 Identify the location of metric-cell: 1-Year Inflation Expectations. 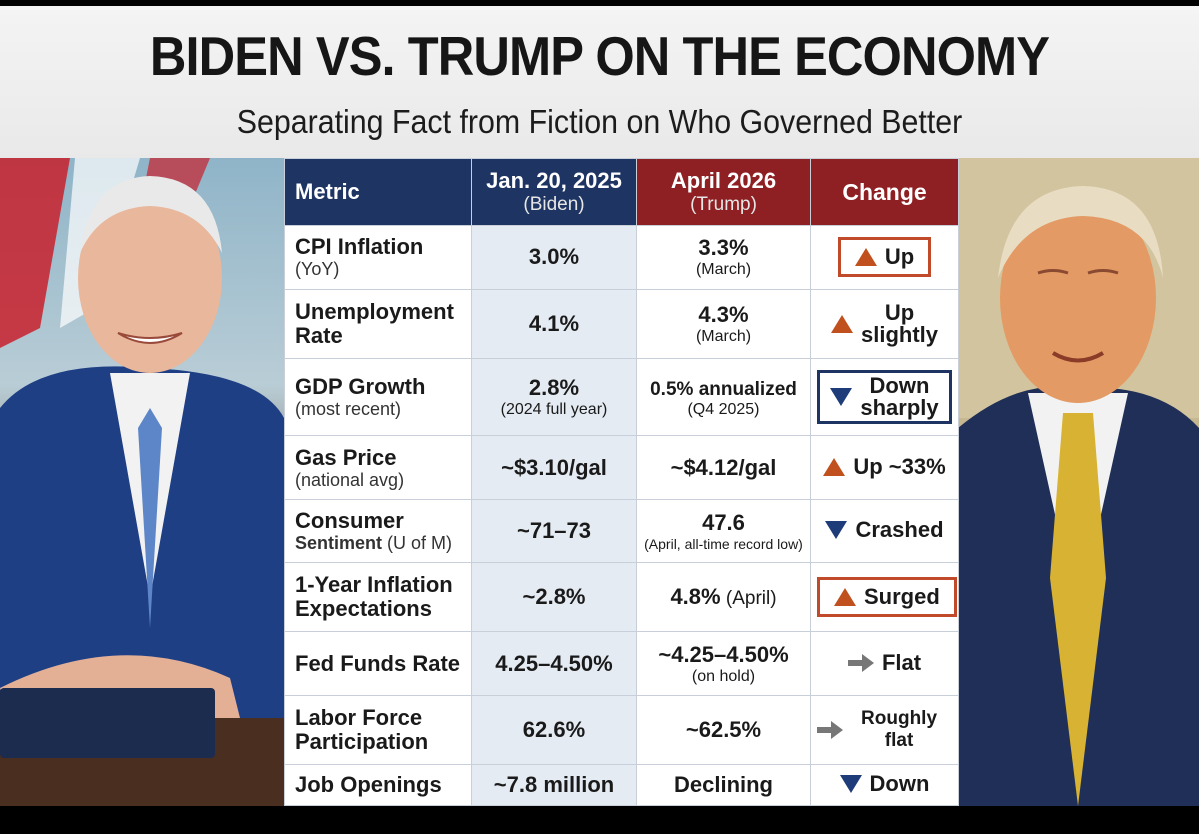
(378, 597).